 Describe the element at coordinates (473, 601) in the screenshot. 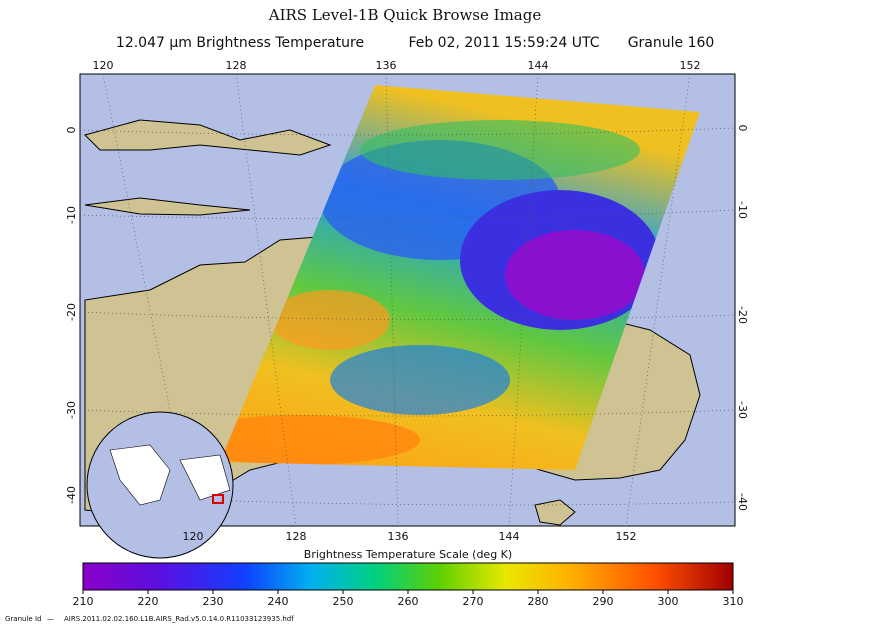

I see `colorbar-tick-label: 270` at that location.